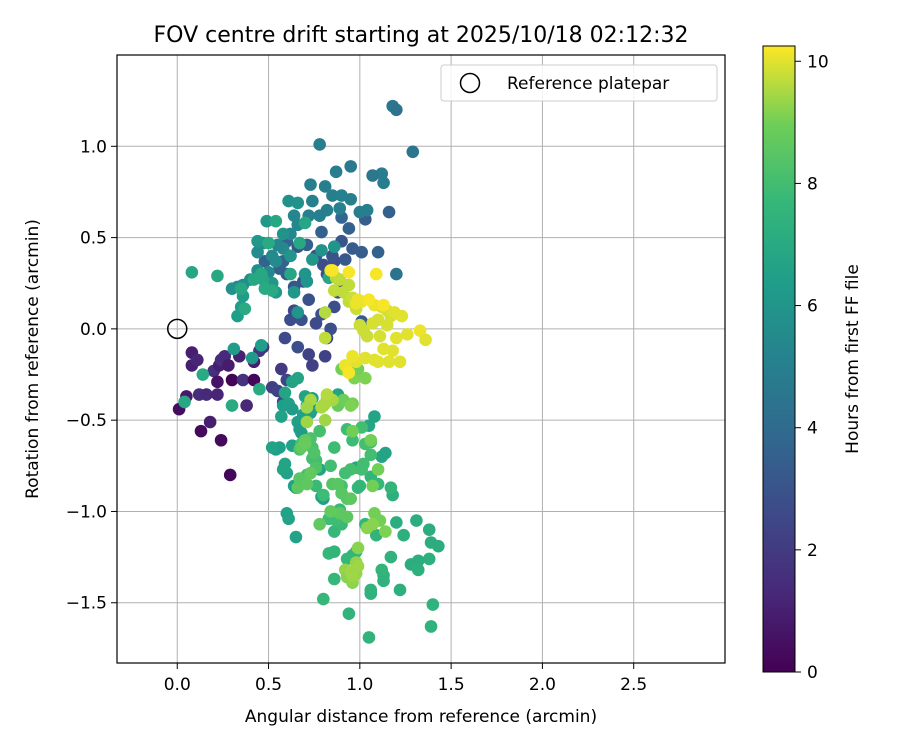 Image resolution: width=900 pixels, height=750 pixels. What do you see at coordinates (853, 359) in the screenshot?
I see `colorbar-label: Hours from first FF file` at bounding box center [853, 359].